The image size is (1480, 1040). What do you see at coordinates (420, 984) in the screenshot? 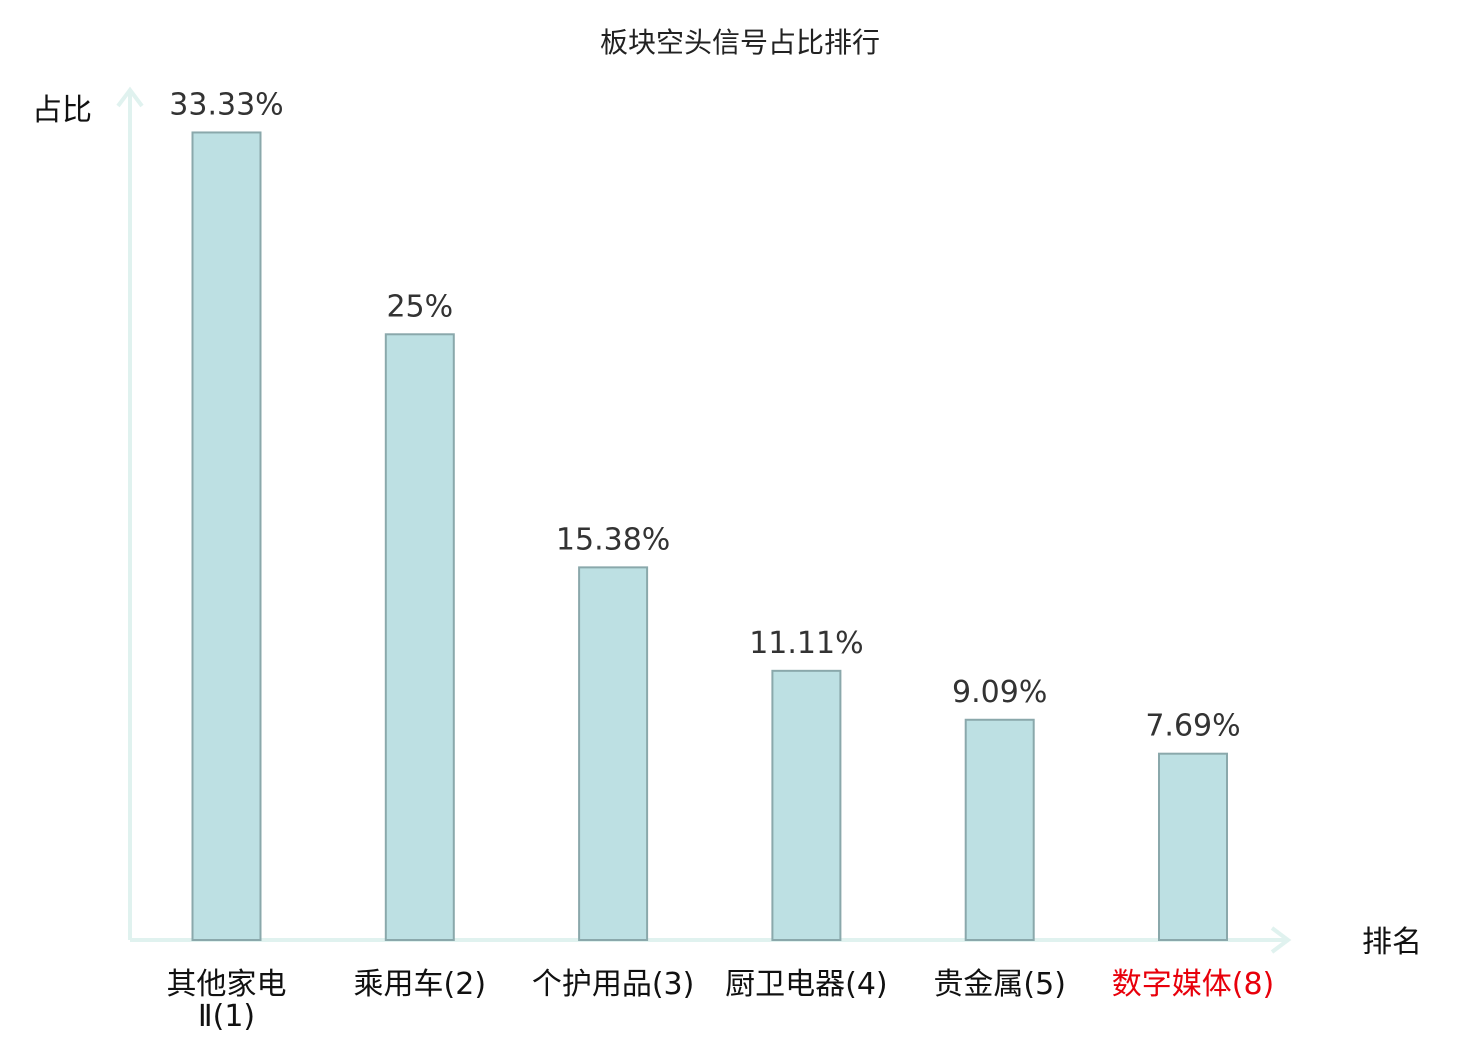
I see `category-label-2: 乘用车(2)` at bounding box center [420, 984].